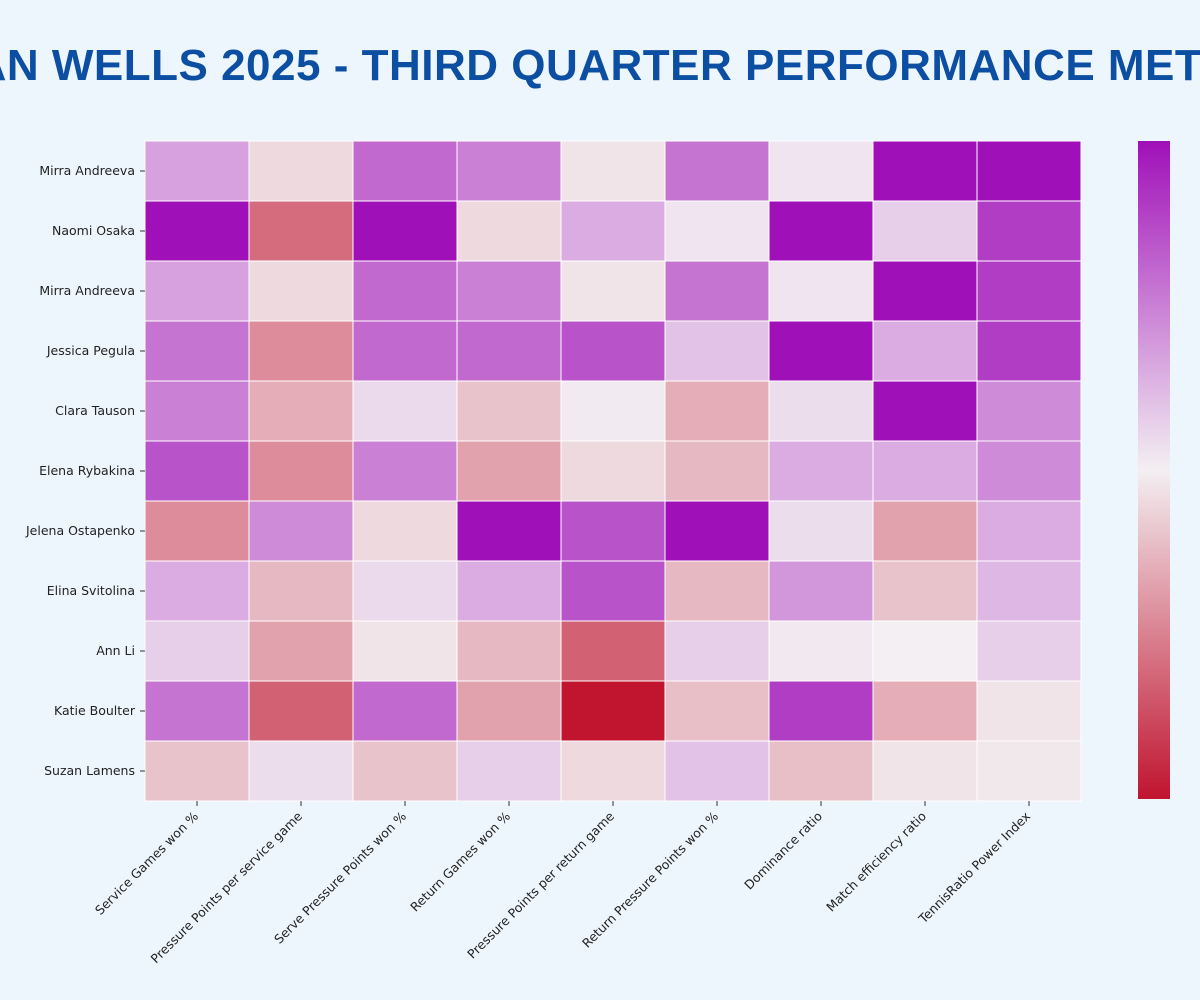 The image size is (1200, 1000). What do you see at coordinates (876, 862) in the screenshot?
I see `column-label: Match efficiency ratio` at bounding box center [876, 862].